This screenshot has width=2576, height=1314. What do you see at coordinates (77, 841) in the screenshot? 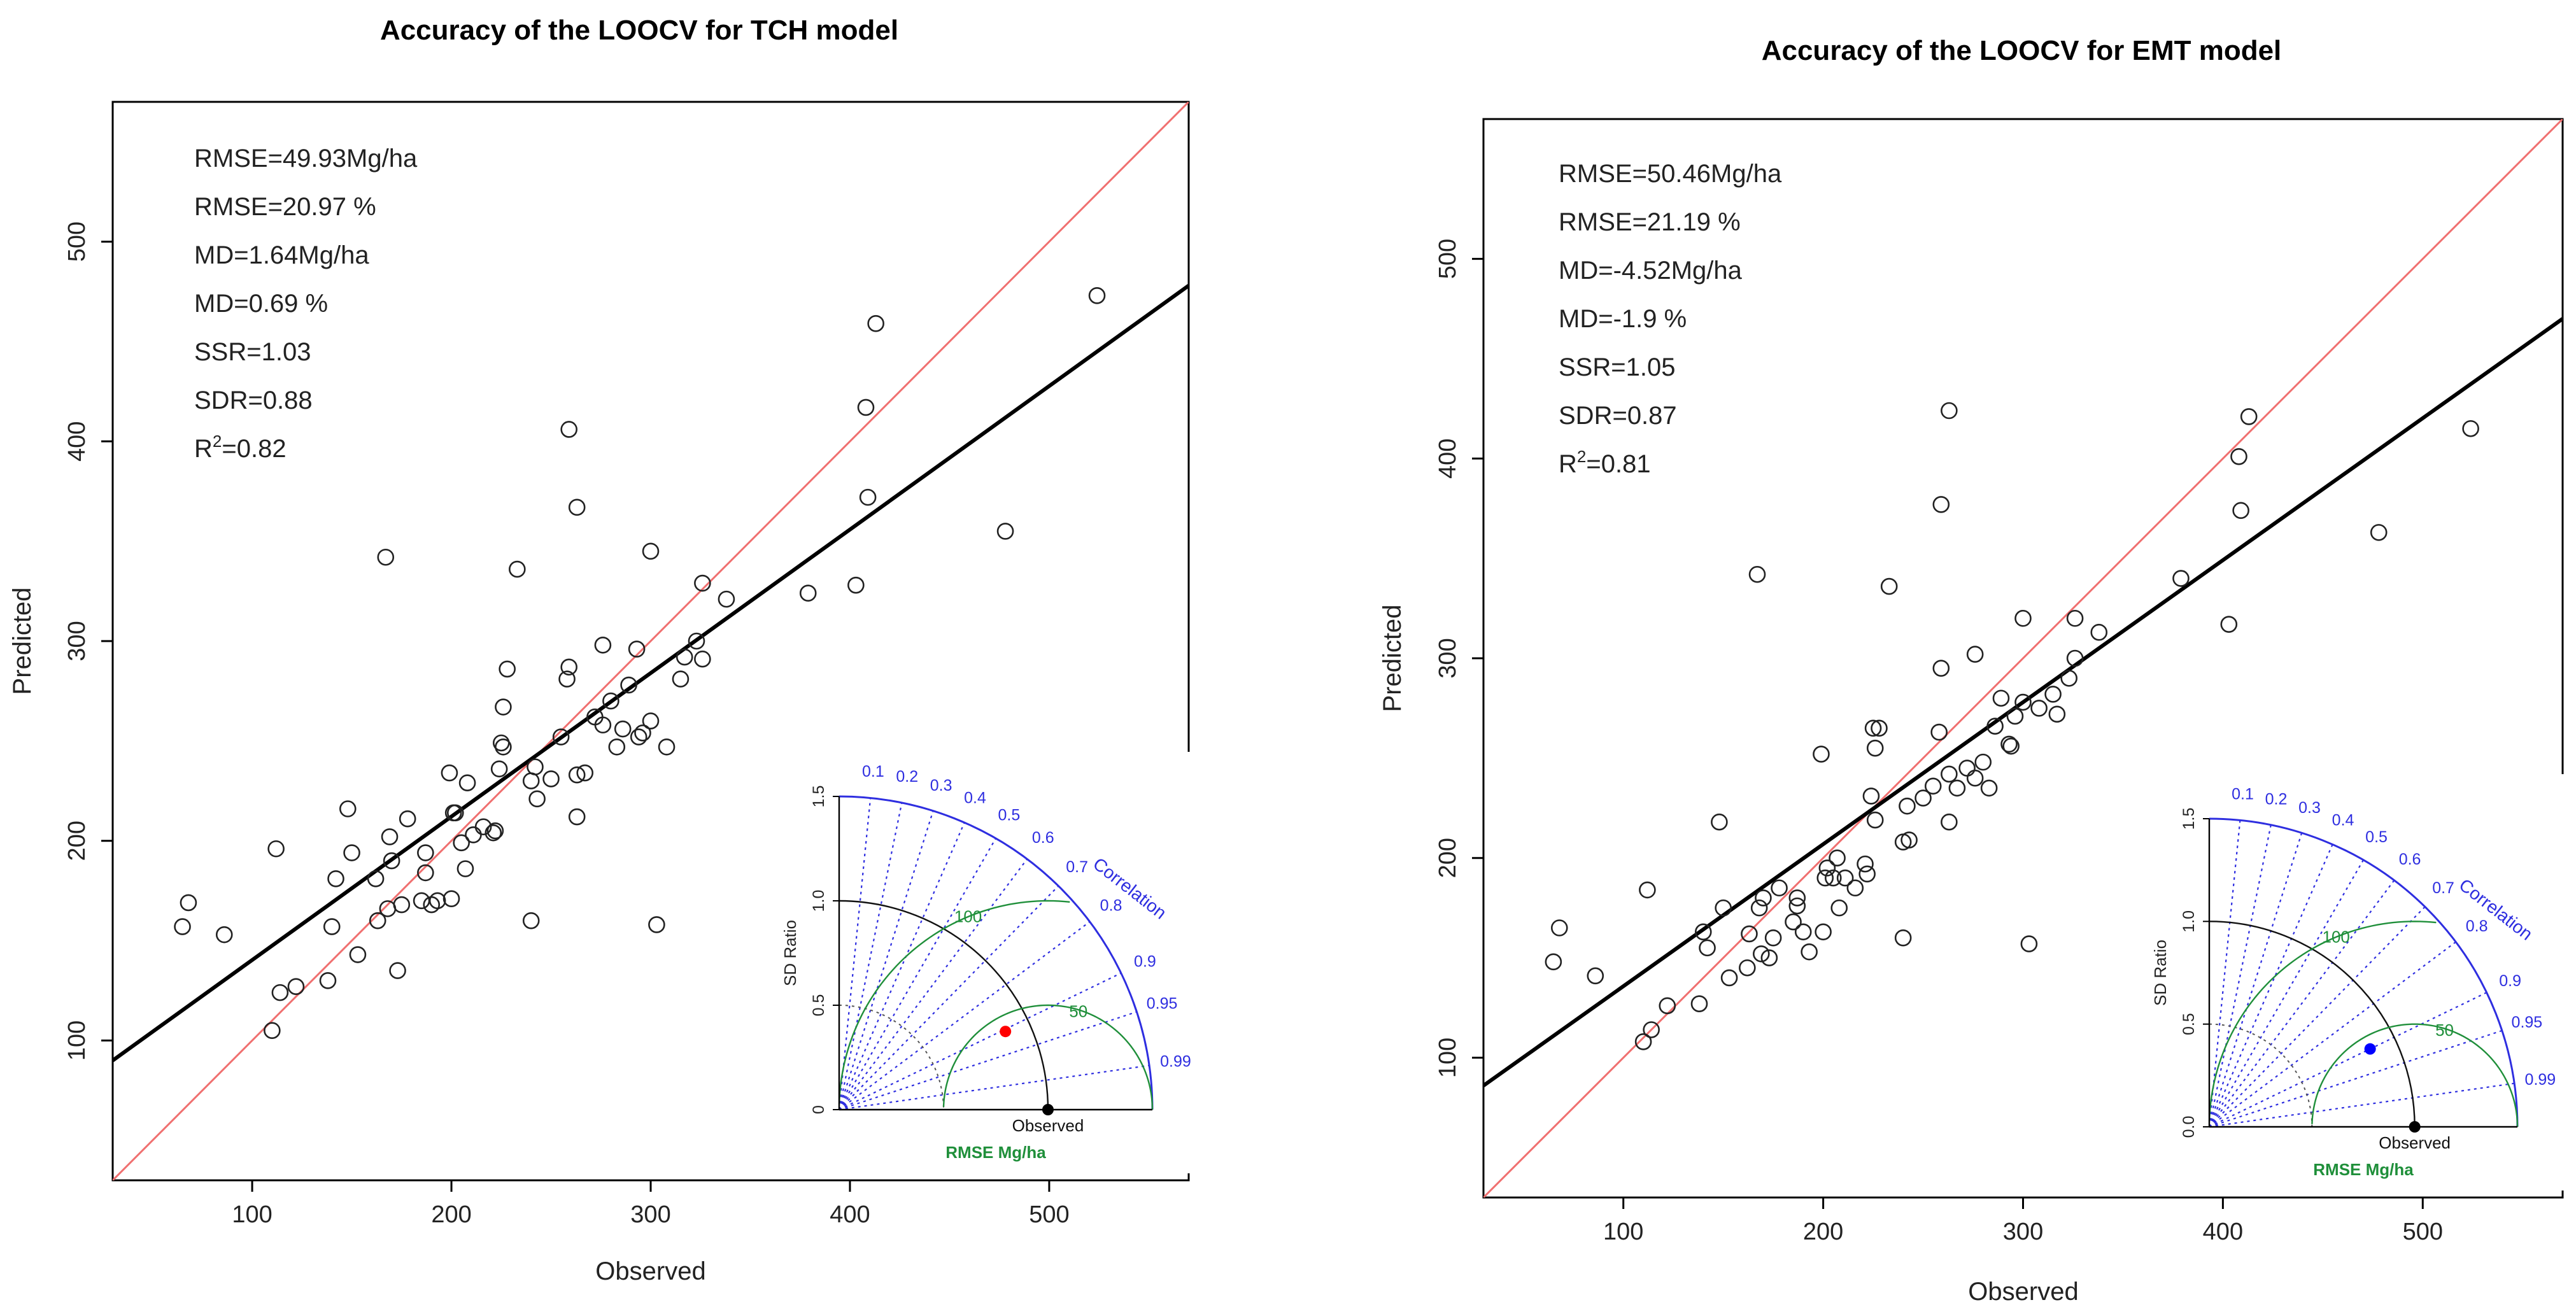
I see `y-tick-label: 200` at bounding box center [77, 841].